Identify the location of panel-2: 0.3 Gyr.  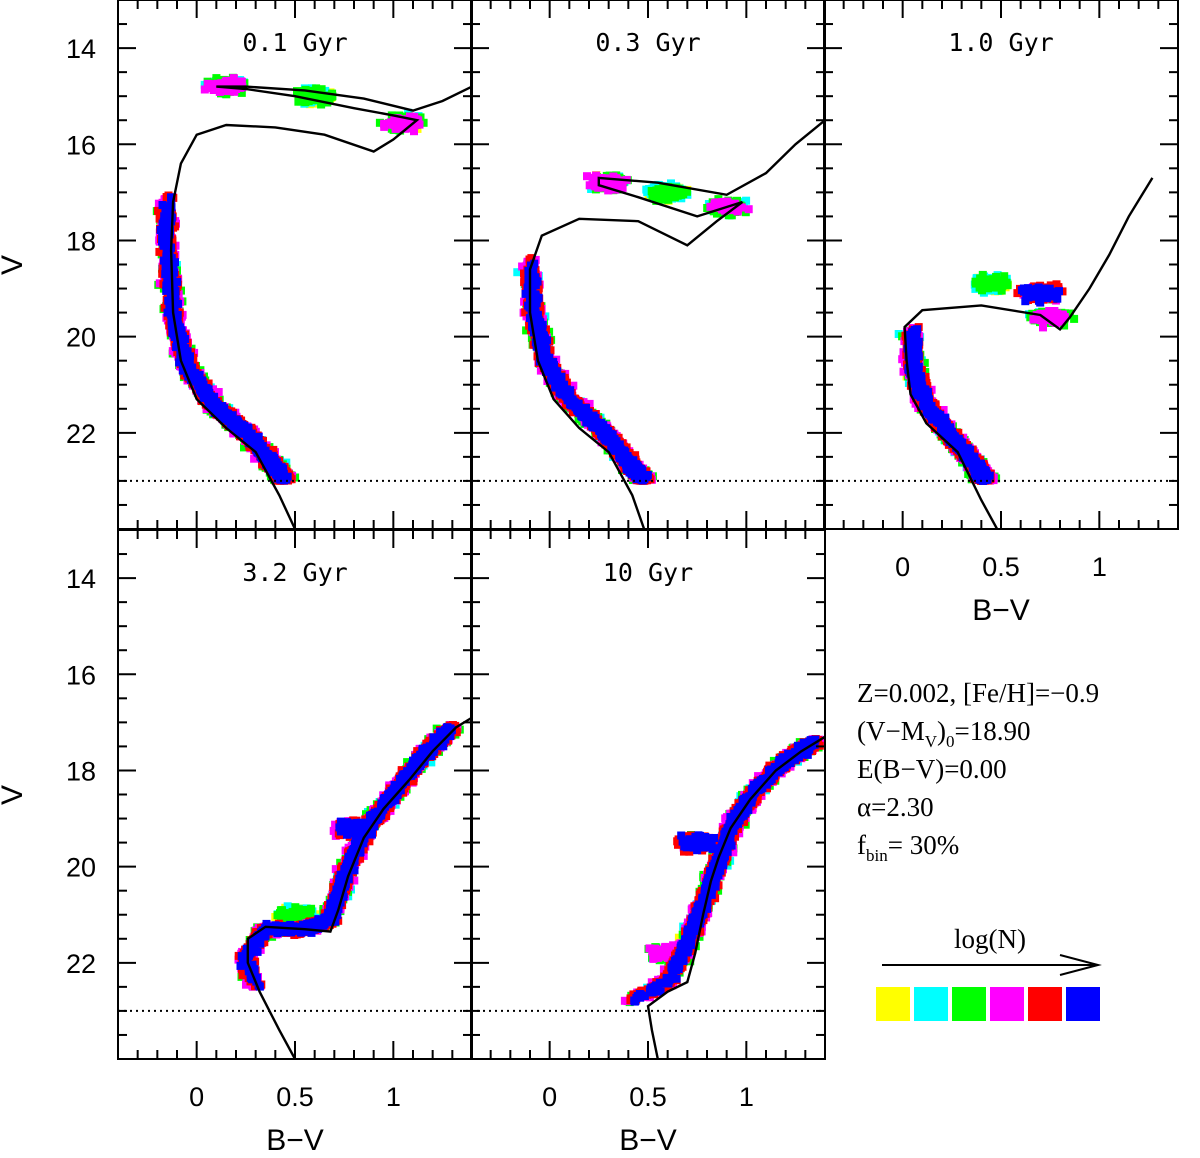
(648, 265).